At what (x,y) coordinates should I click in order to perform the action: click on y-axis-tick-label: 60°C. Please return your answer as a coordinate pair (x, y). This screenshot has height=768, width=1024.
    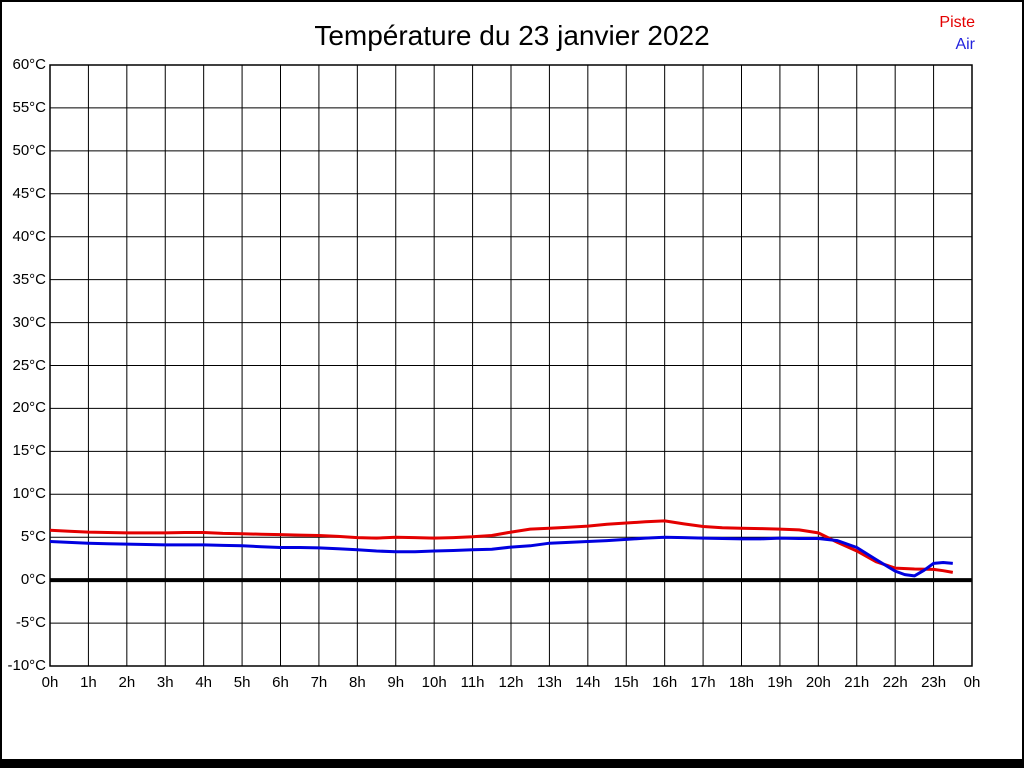
    Looking at the image, I should click on (29, 64).